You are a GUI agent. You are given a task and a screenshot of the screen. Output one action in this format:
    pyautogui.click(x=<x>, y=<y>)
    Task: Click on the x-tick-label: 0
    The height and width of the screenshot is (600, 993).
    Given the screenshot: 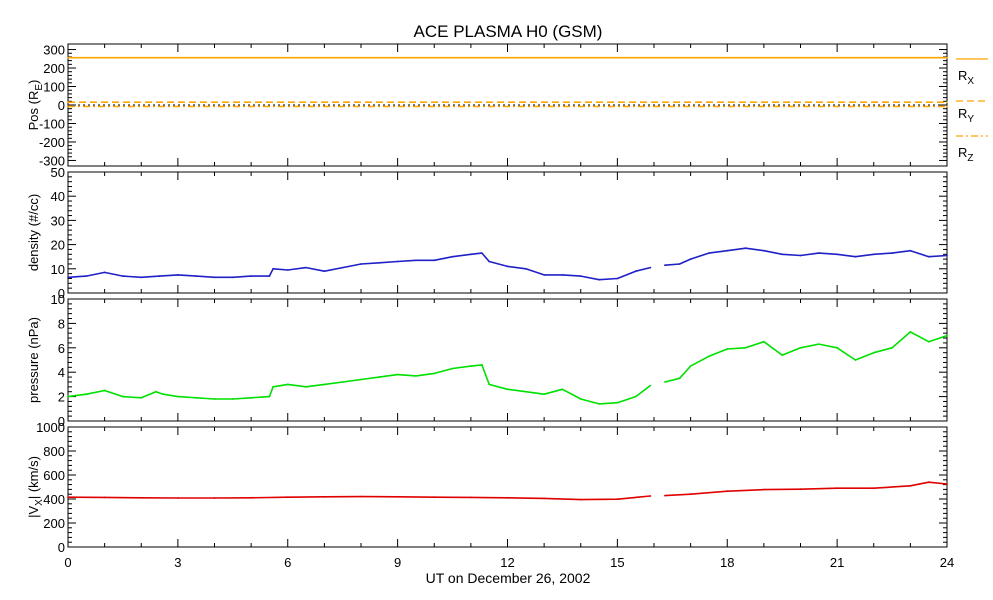 What is the action you would take?
    pyautogui.click(x=67, y=562)
    